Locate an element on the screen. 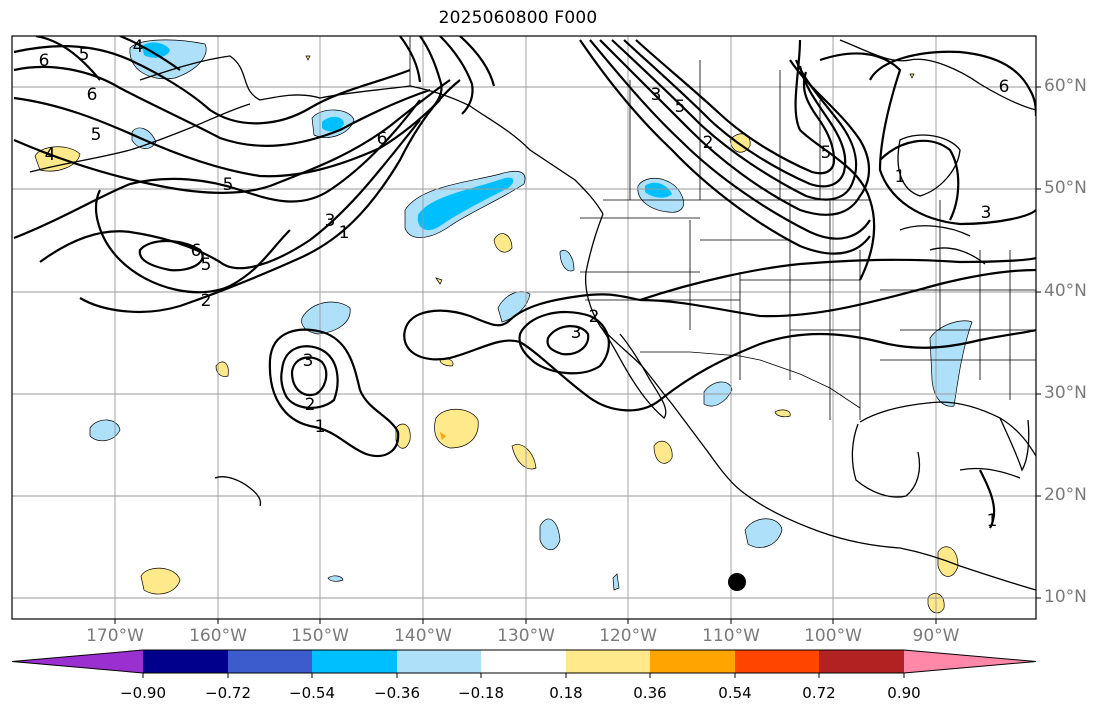 The width and height of the screenshot is (1105, 712). lon-label-120w: 120°W is located at coordinates (628, 636).